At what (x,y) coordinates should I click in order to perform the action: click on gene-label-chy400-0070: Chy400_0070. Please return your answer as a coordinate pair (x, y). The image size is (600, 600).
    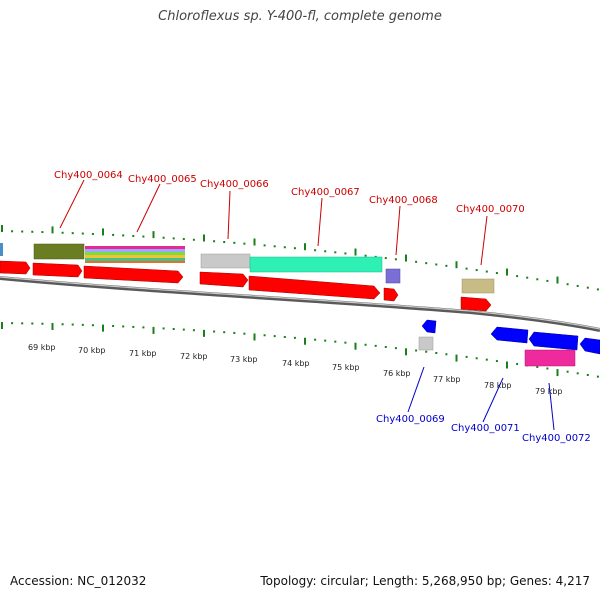
    Looking at the image, I should click on (490, 209).